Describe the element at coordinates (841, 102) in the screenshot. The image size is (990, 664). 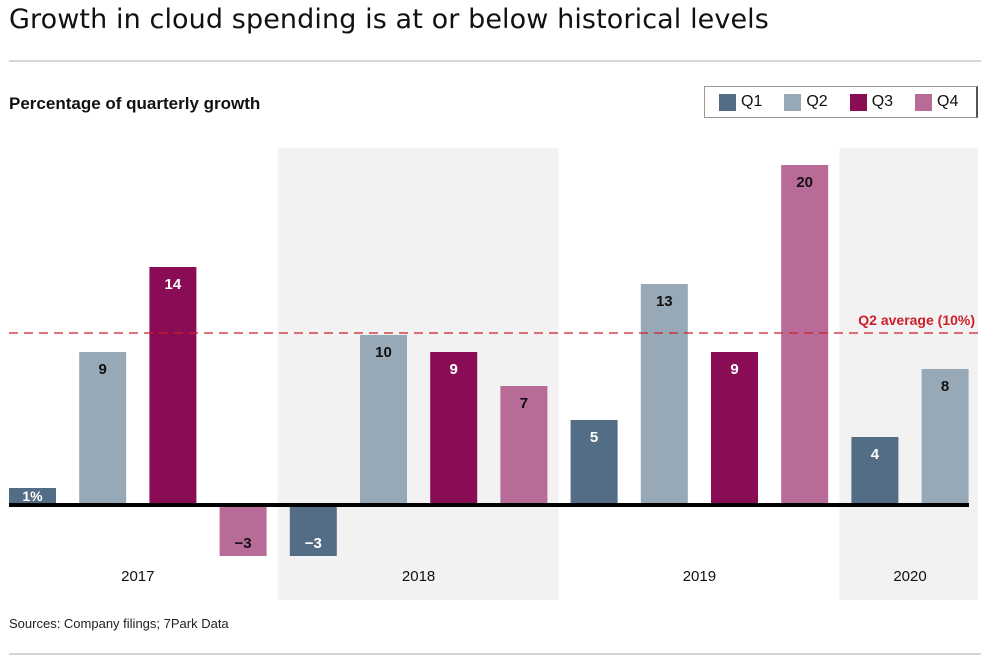
I see `legend: Q1 Q2 Q3 Q4` at that location.